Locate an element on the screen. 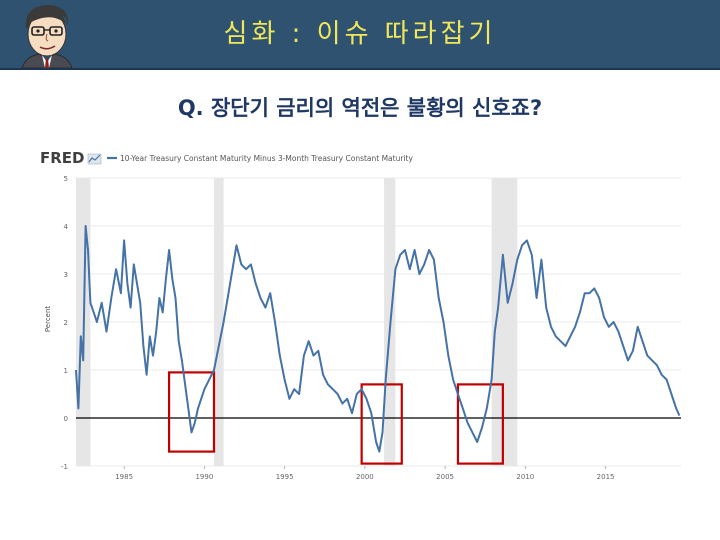  x-tick-label-1995: 1995 is located at coordinates (285, 477).